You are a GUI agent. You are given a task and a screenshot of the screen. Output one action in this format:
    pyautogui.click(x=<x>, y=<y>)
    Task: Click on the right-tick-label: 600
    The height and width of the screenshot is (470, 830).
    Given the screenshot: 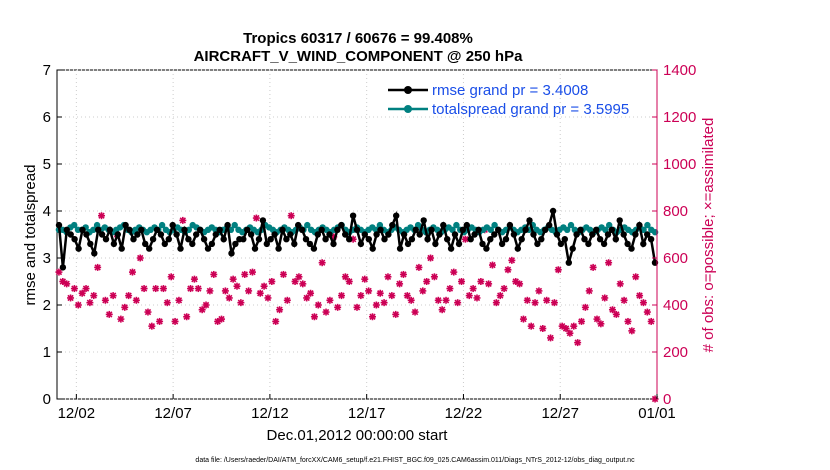 What is the action you would take?
    pyautogui.click(x=675, y=258)
    